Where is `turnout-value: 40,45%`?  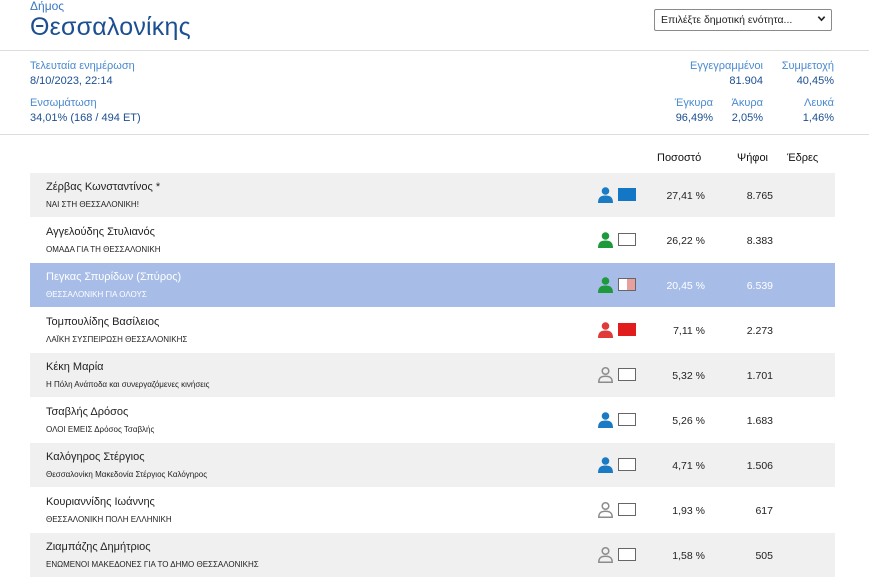
turnout-value: 40,45% is located at coordinates (815, 81).